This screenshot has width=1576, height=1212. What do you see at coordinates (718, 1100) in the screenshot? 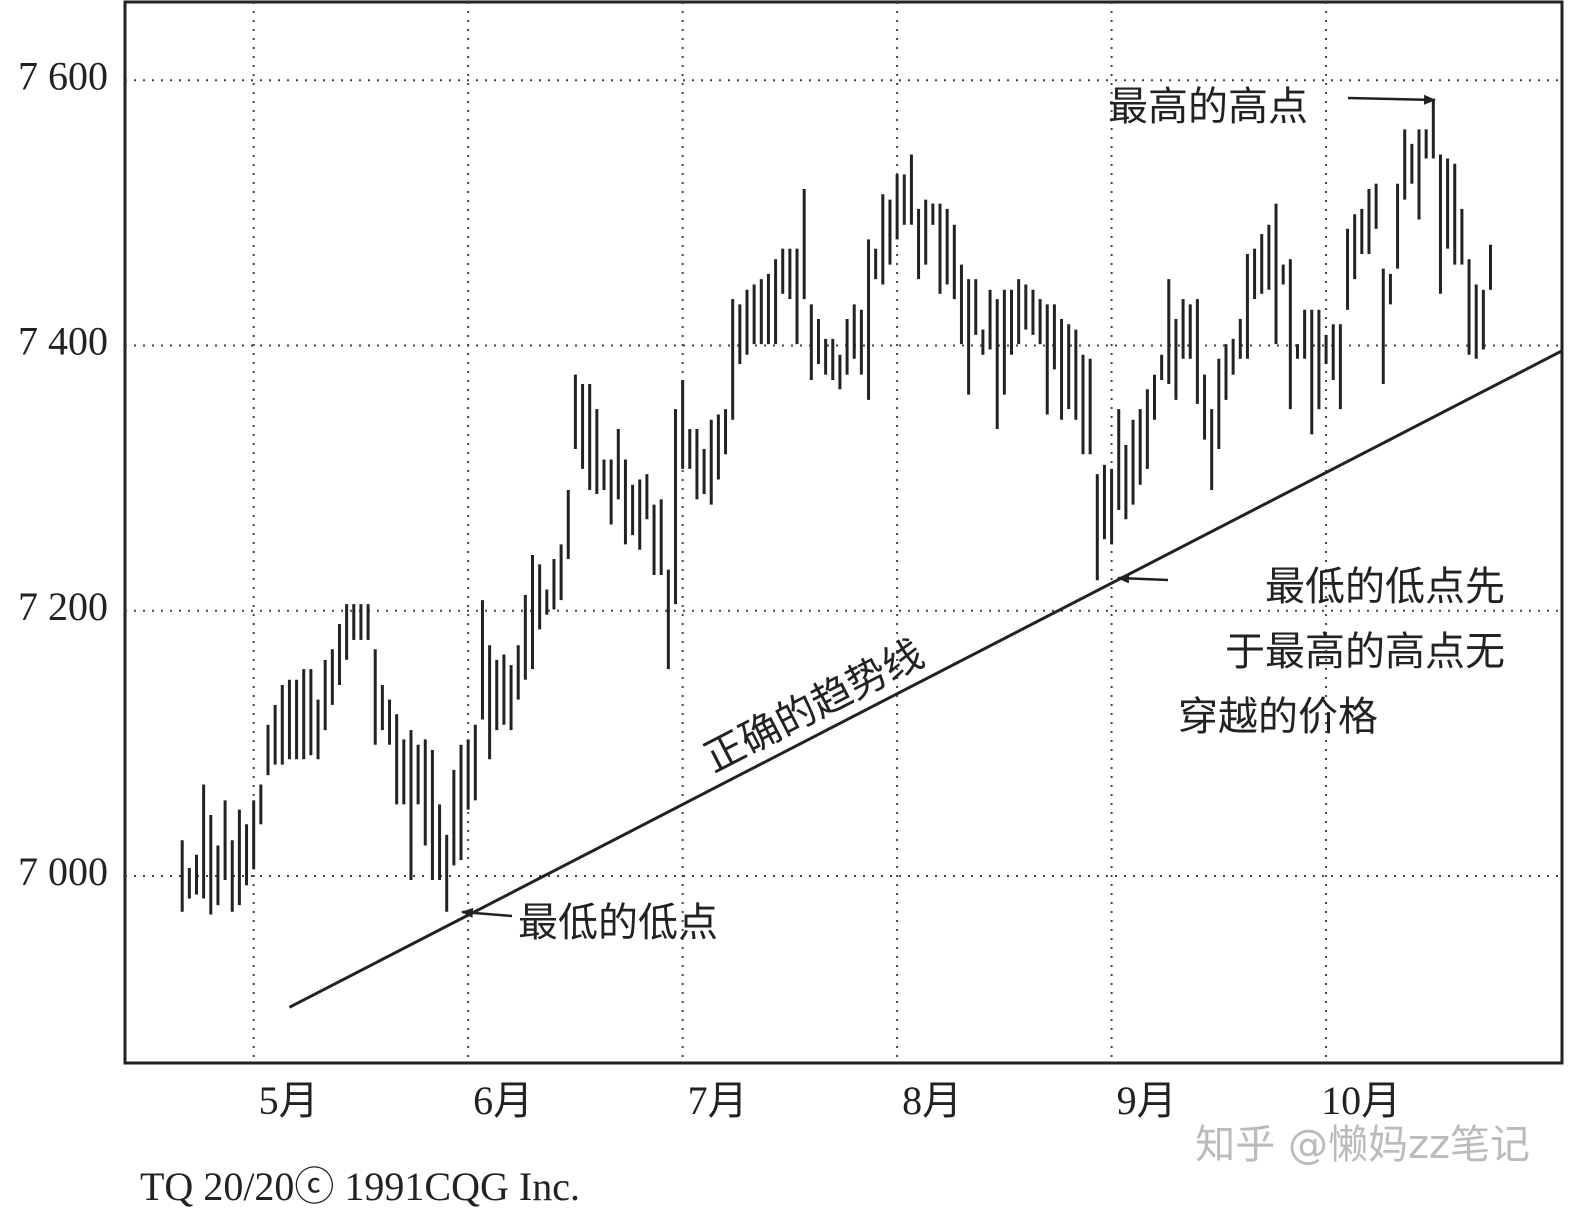
I see `x-tick-label: 7月` at bounding box center [718, 1100].